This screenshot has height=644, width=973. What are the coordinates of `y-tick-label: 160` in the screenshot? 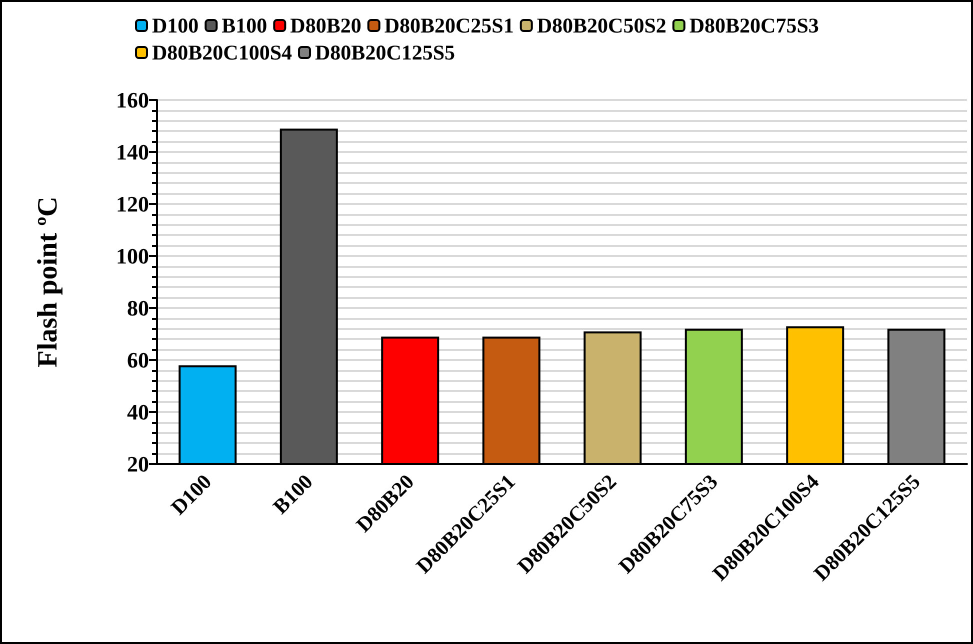 It's located at (132, 100).